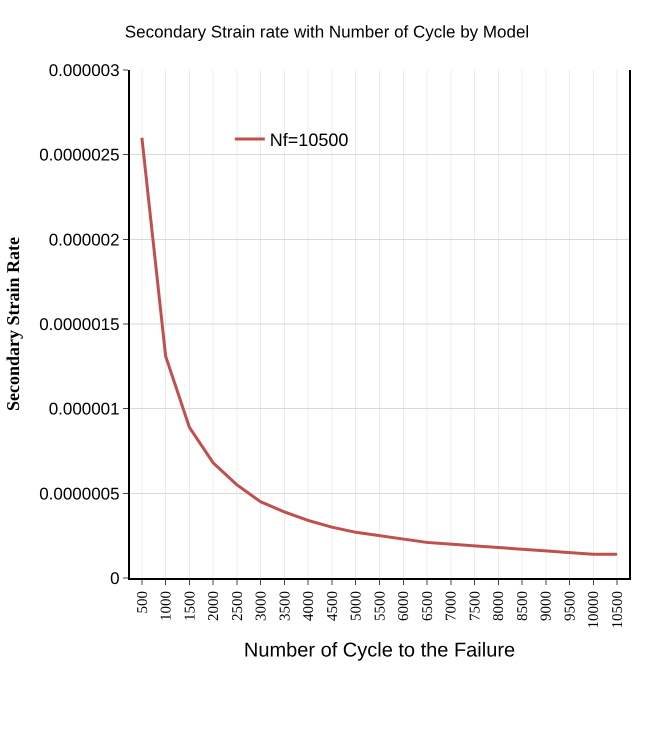  I want to click on x-tick-label: 5000, so click(356, 606).